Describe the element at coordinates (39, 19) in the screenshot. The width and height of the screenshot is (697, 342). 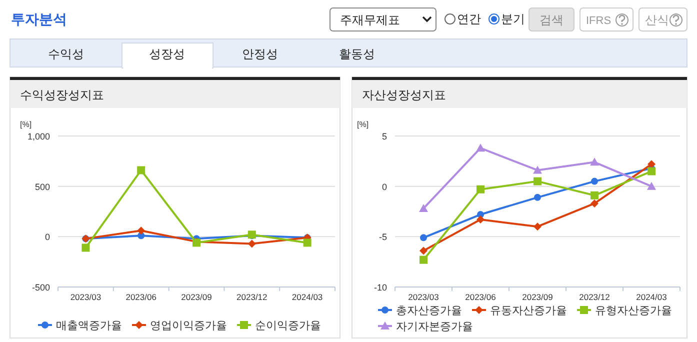
I see `text: 투자분석` at that location.